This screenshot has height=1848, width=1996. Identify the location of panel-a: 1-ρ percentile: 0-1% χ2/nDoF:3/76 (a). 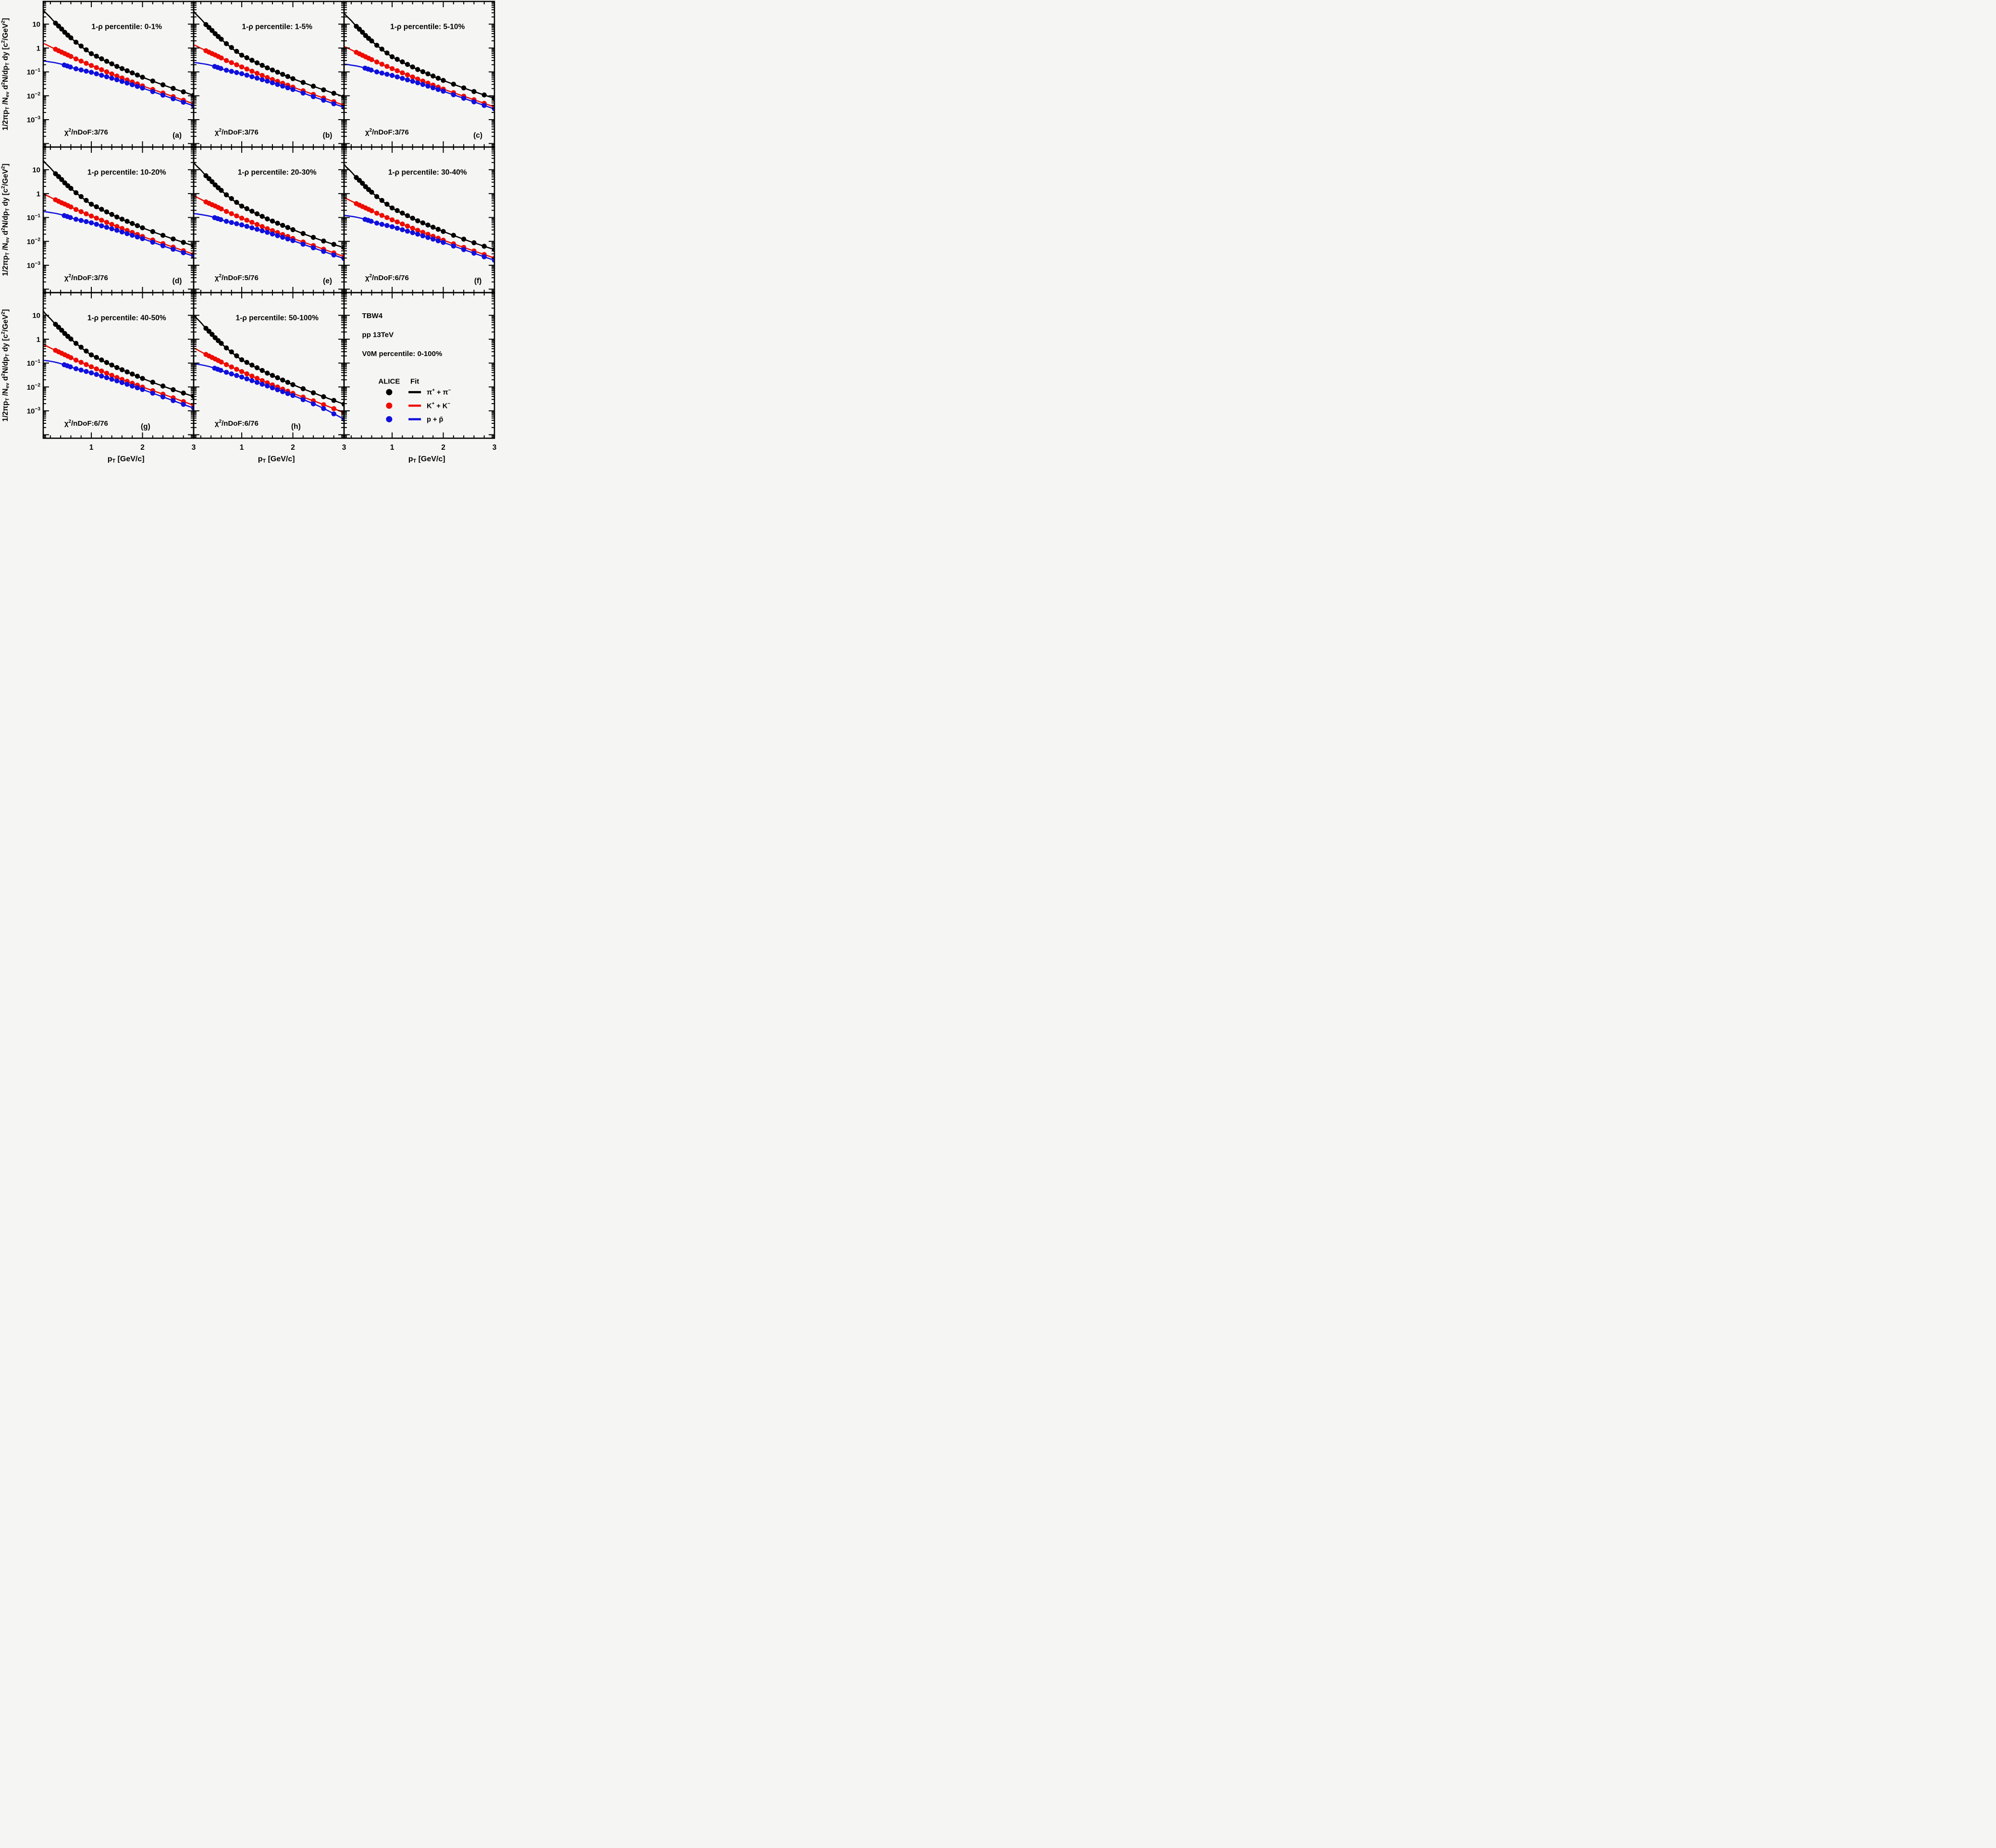
(118, 74).